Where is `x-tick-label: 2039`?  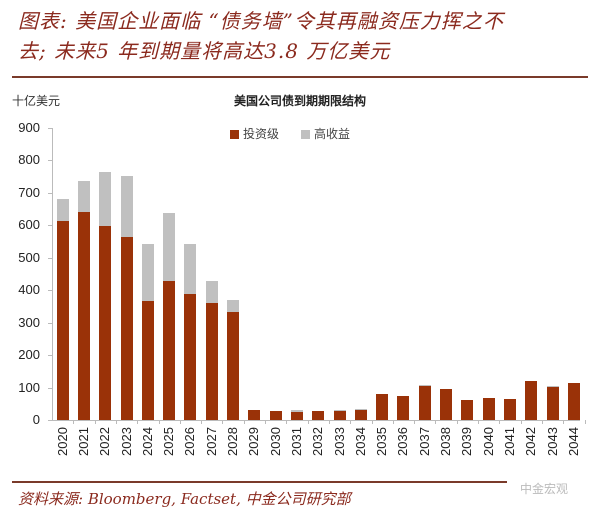 x-tick-label: 2039 is located at coordinates (467, 441).